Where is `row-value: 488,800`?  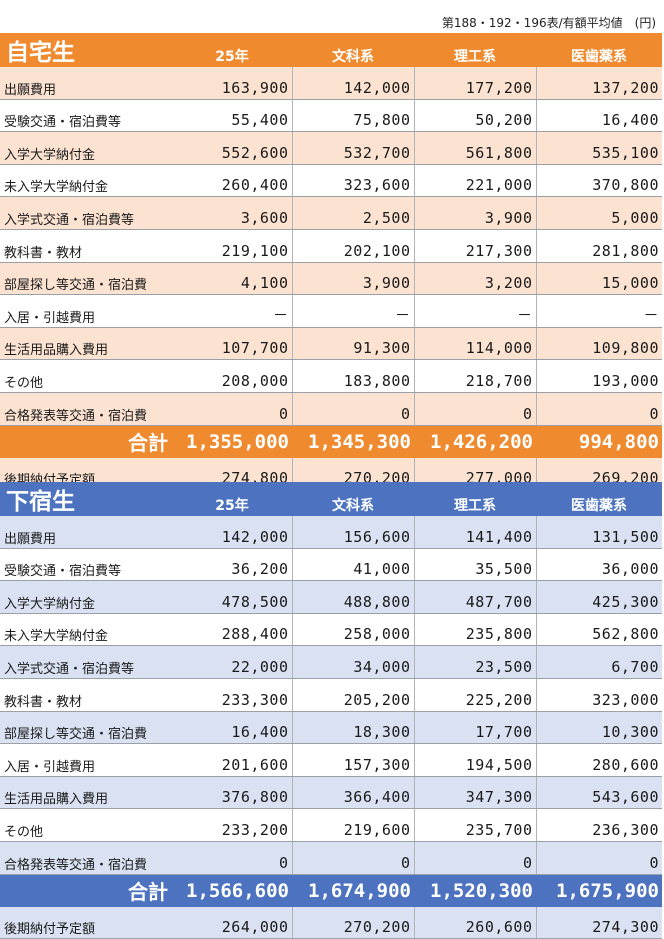 row-value: 488,800 is located at coordinates (353, 597).